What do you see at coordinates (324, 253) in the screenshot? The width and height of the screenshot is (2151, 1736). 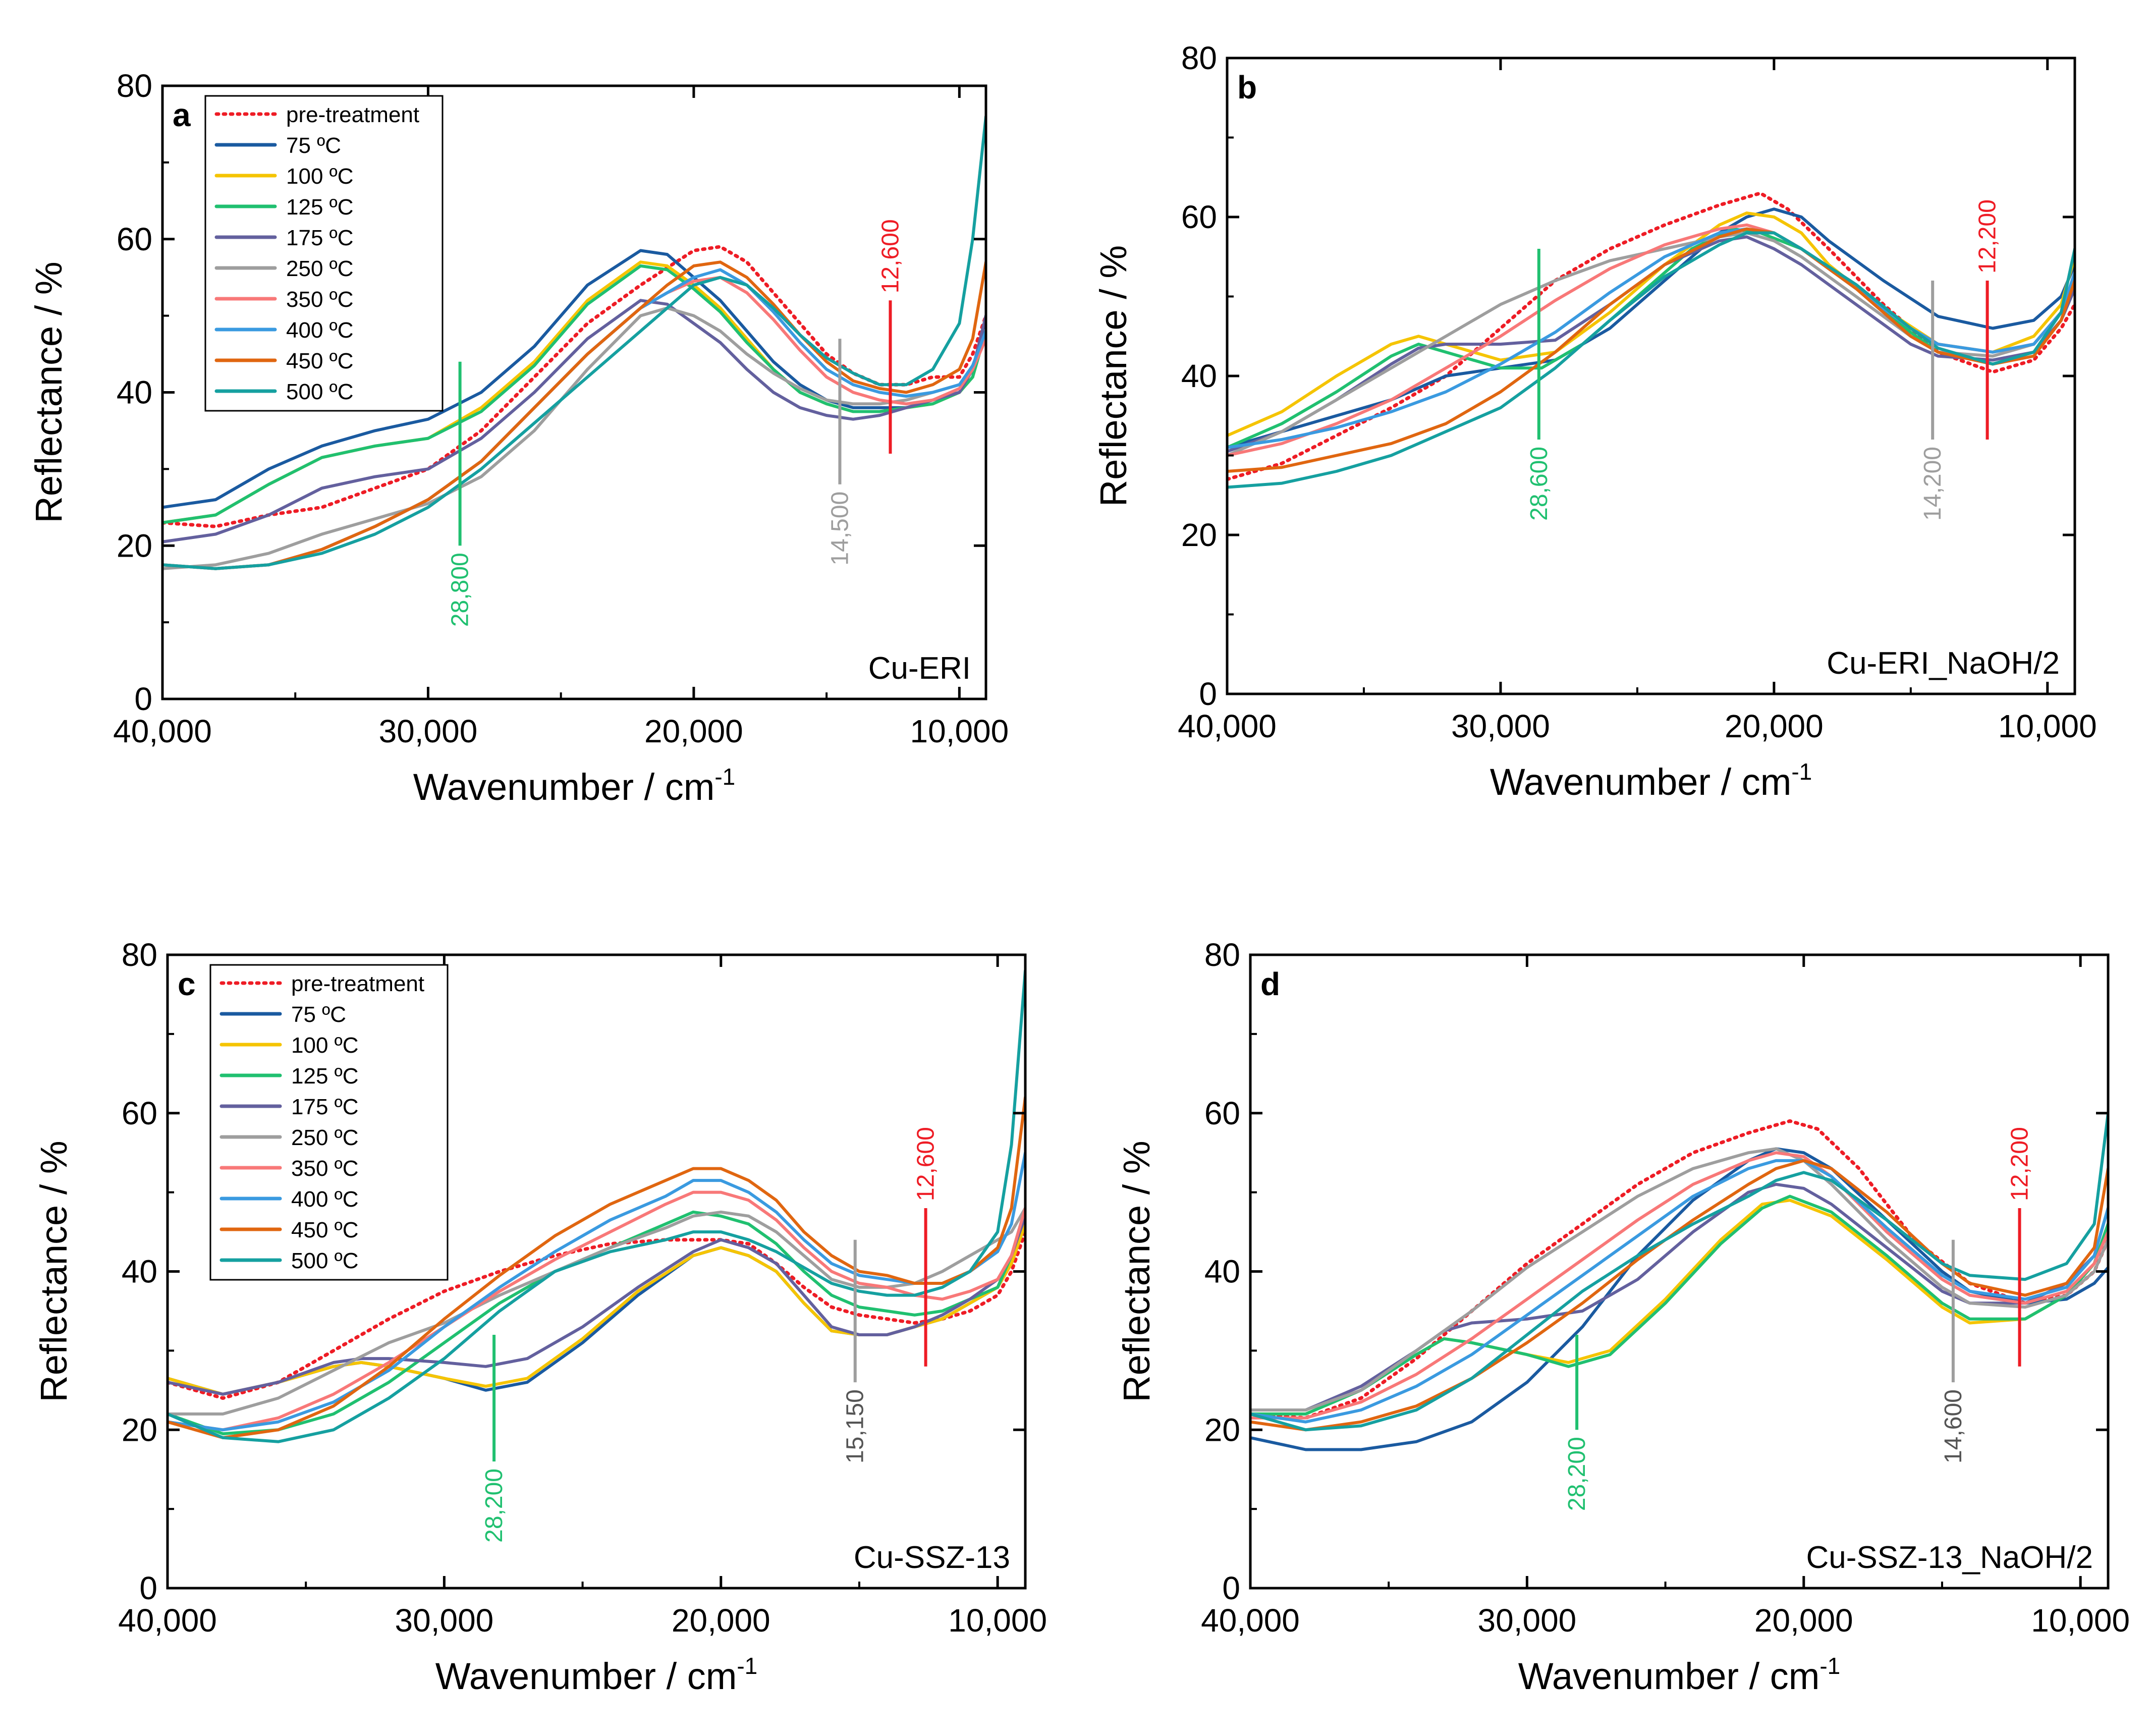 I see `legend-box` at bounding box center [324, 253].